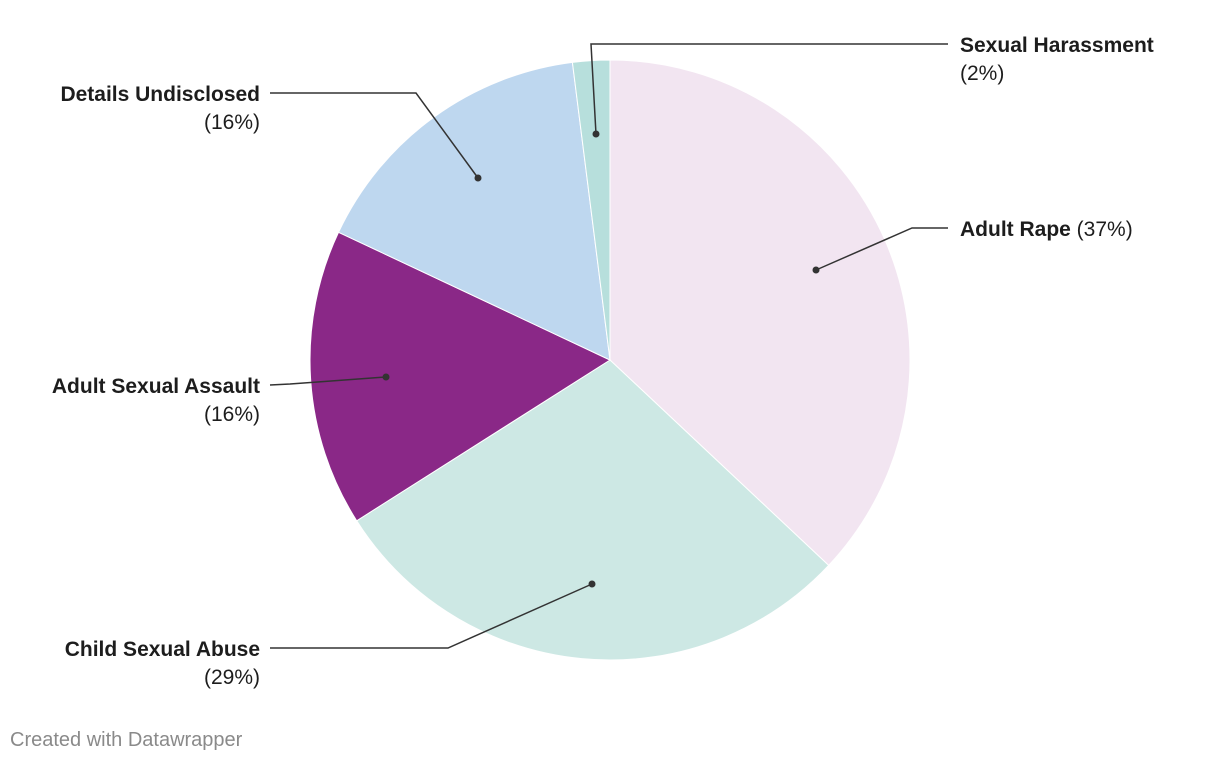  What do you see at coordinates (156, 386) in the screenshot?
I see `slice-name-adult-sexual-assault: Adult Sexual Assault` at bounding box center [156, 386].